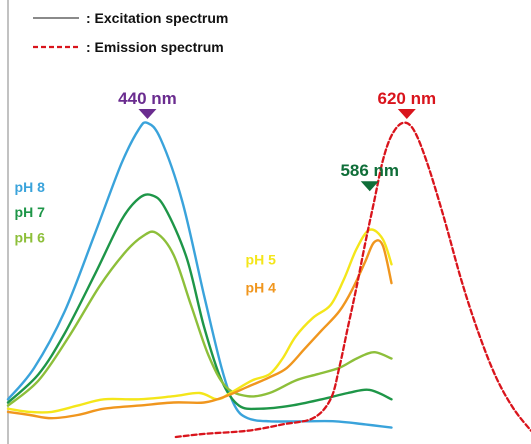 This screenshot has height=444, width=531. Describe the element at coordinates (157, 18) in the screenshot. I see `legend-excitation-label: : Excitation spectrum` at that location.